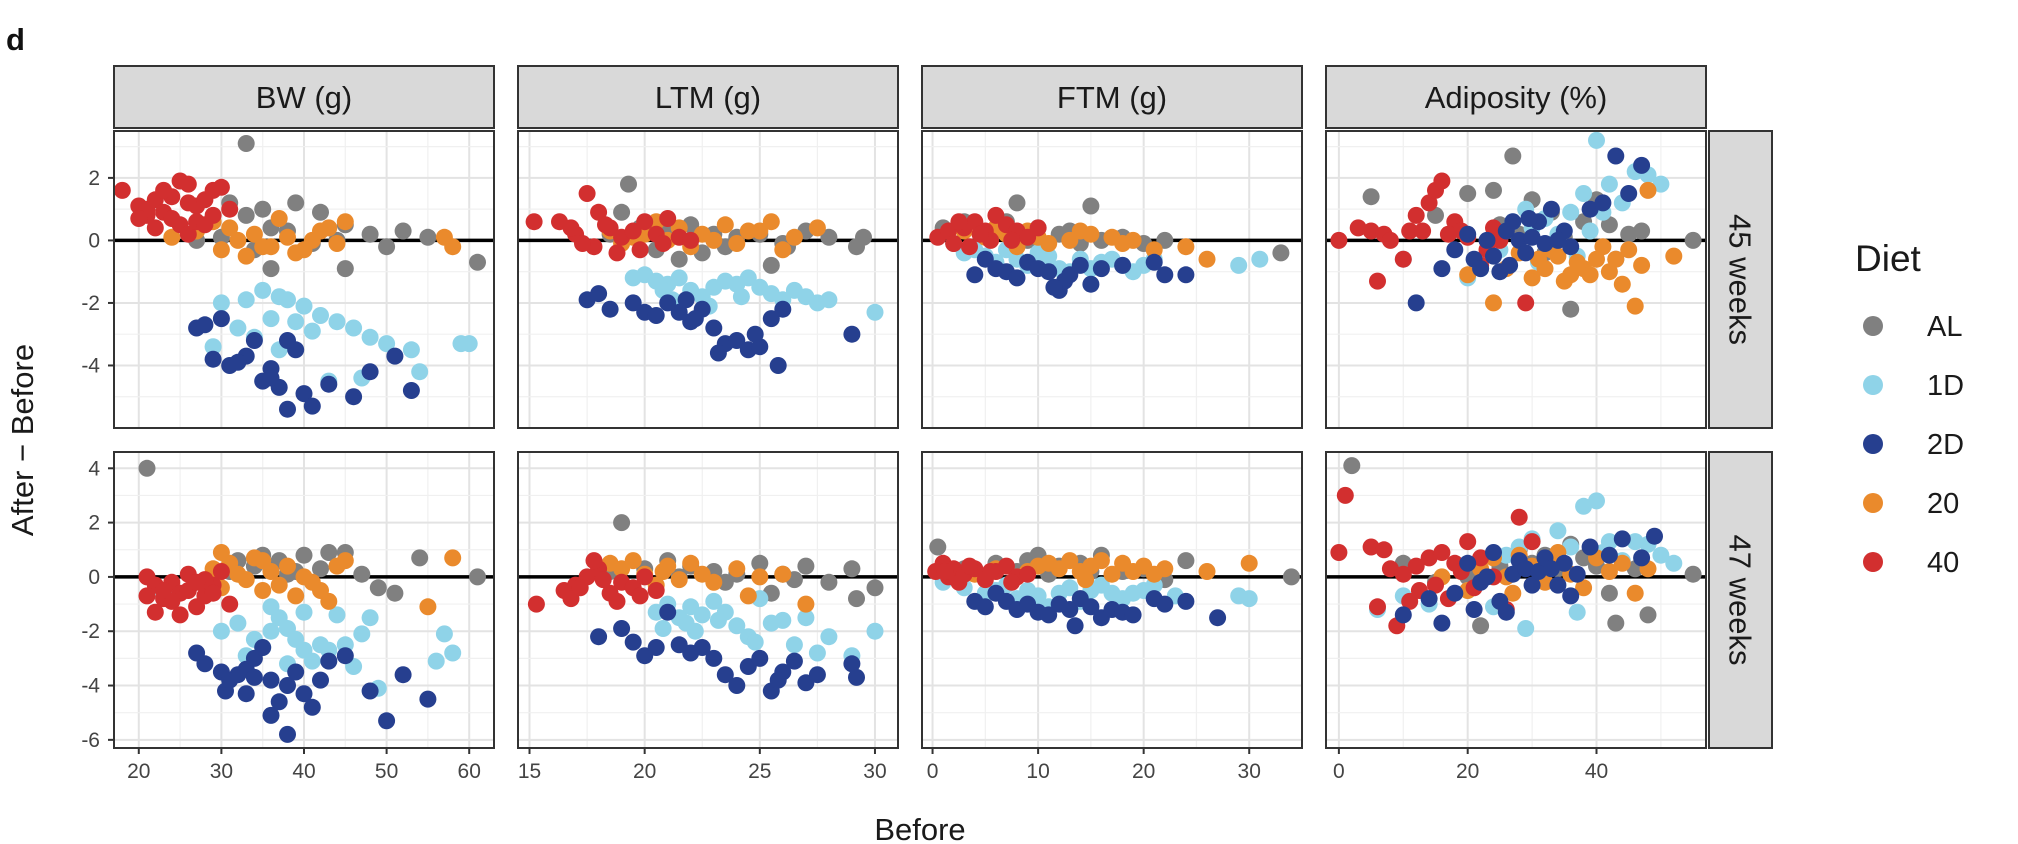  What do you see at coordinates (304, 97) in the screenshot?
I see `column-strip-label: BW (g)` at bounding box center [304, 97].